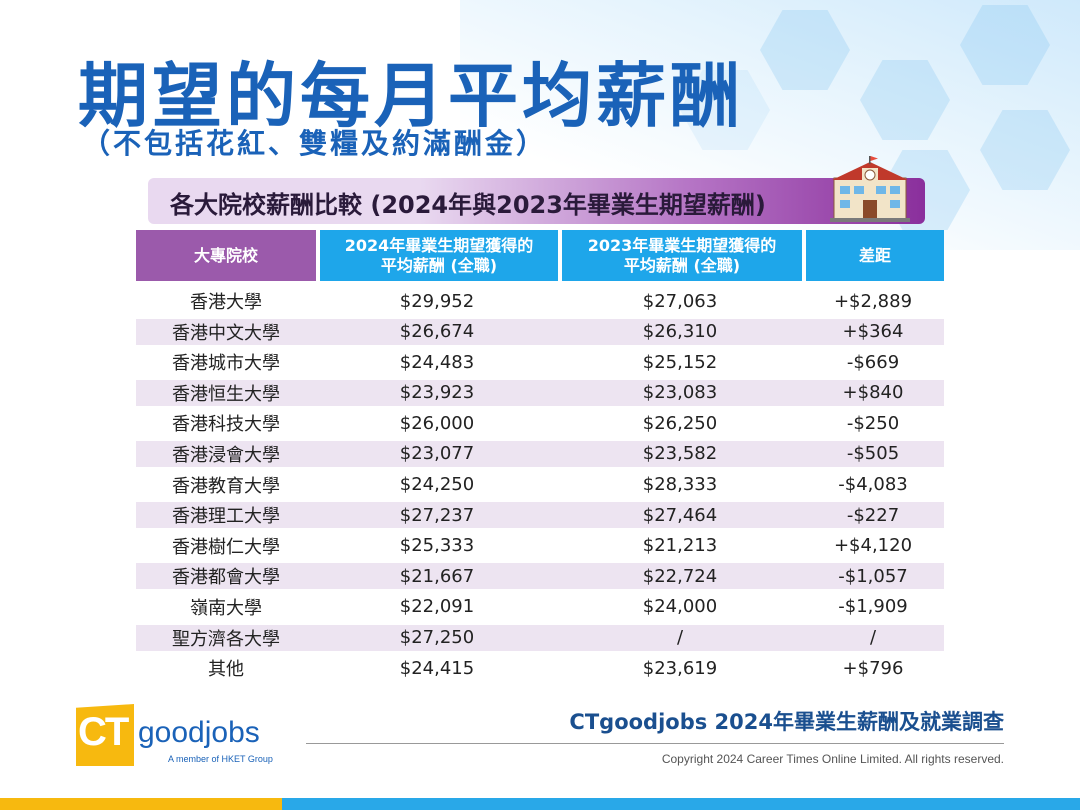 The width and height of the screenshot is (1080, 810). I want to click on cell-2024-salary: $24,250, so click(437, 485).